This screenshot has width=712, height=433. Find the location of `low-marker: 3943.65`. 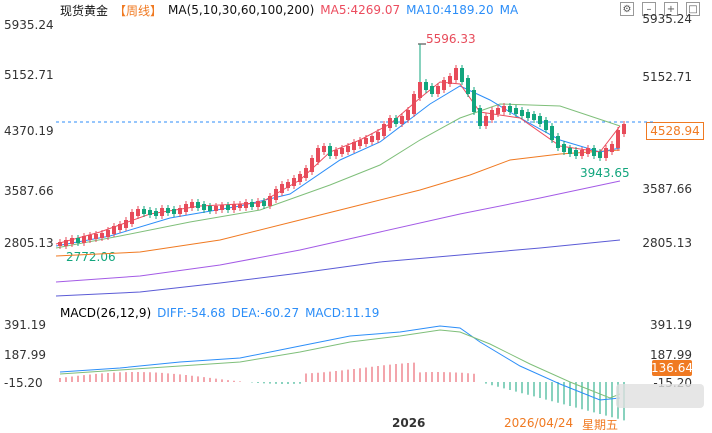

low-marker: 3943.65 is located at coordinates (605, 173).